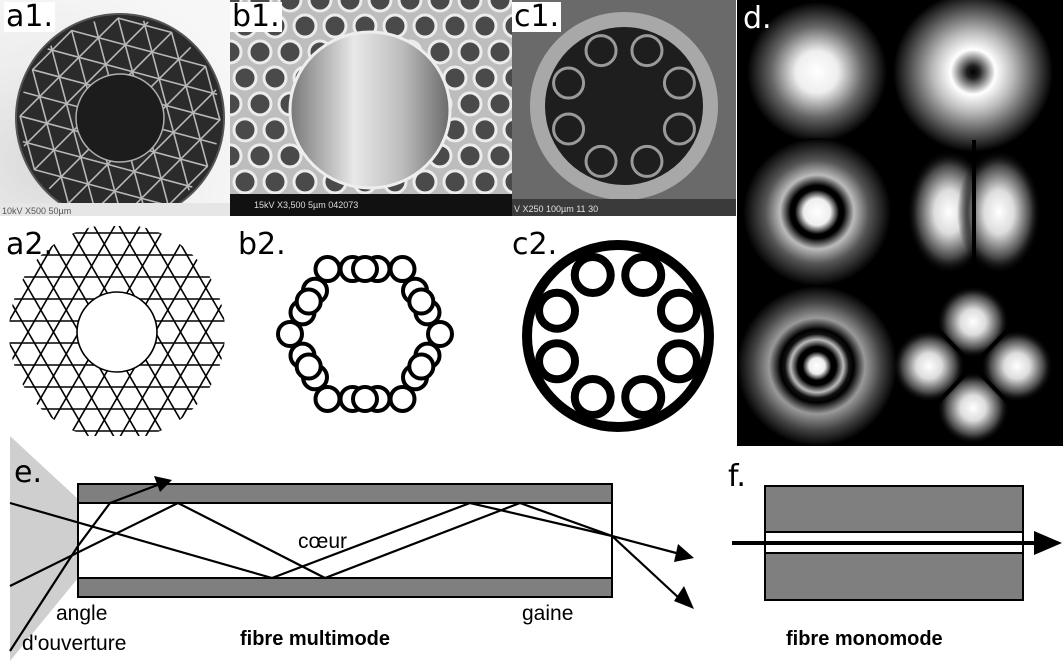 This screenshot has width=1063, height=661. What do you see at coordinates (973, 76) in the screenshot?
I see `mode-donut` at bounding box center [973, 76].